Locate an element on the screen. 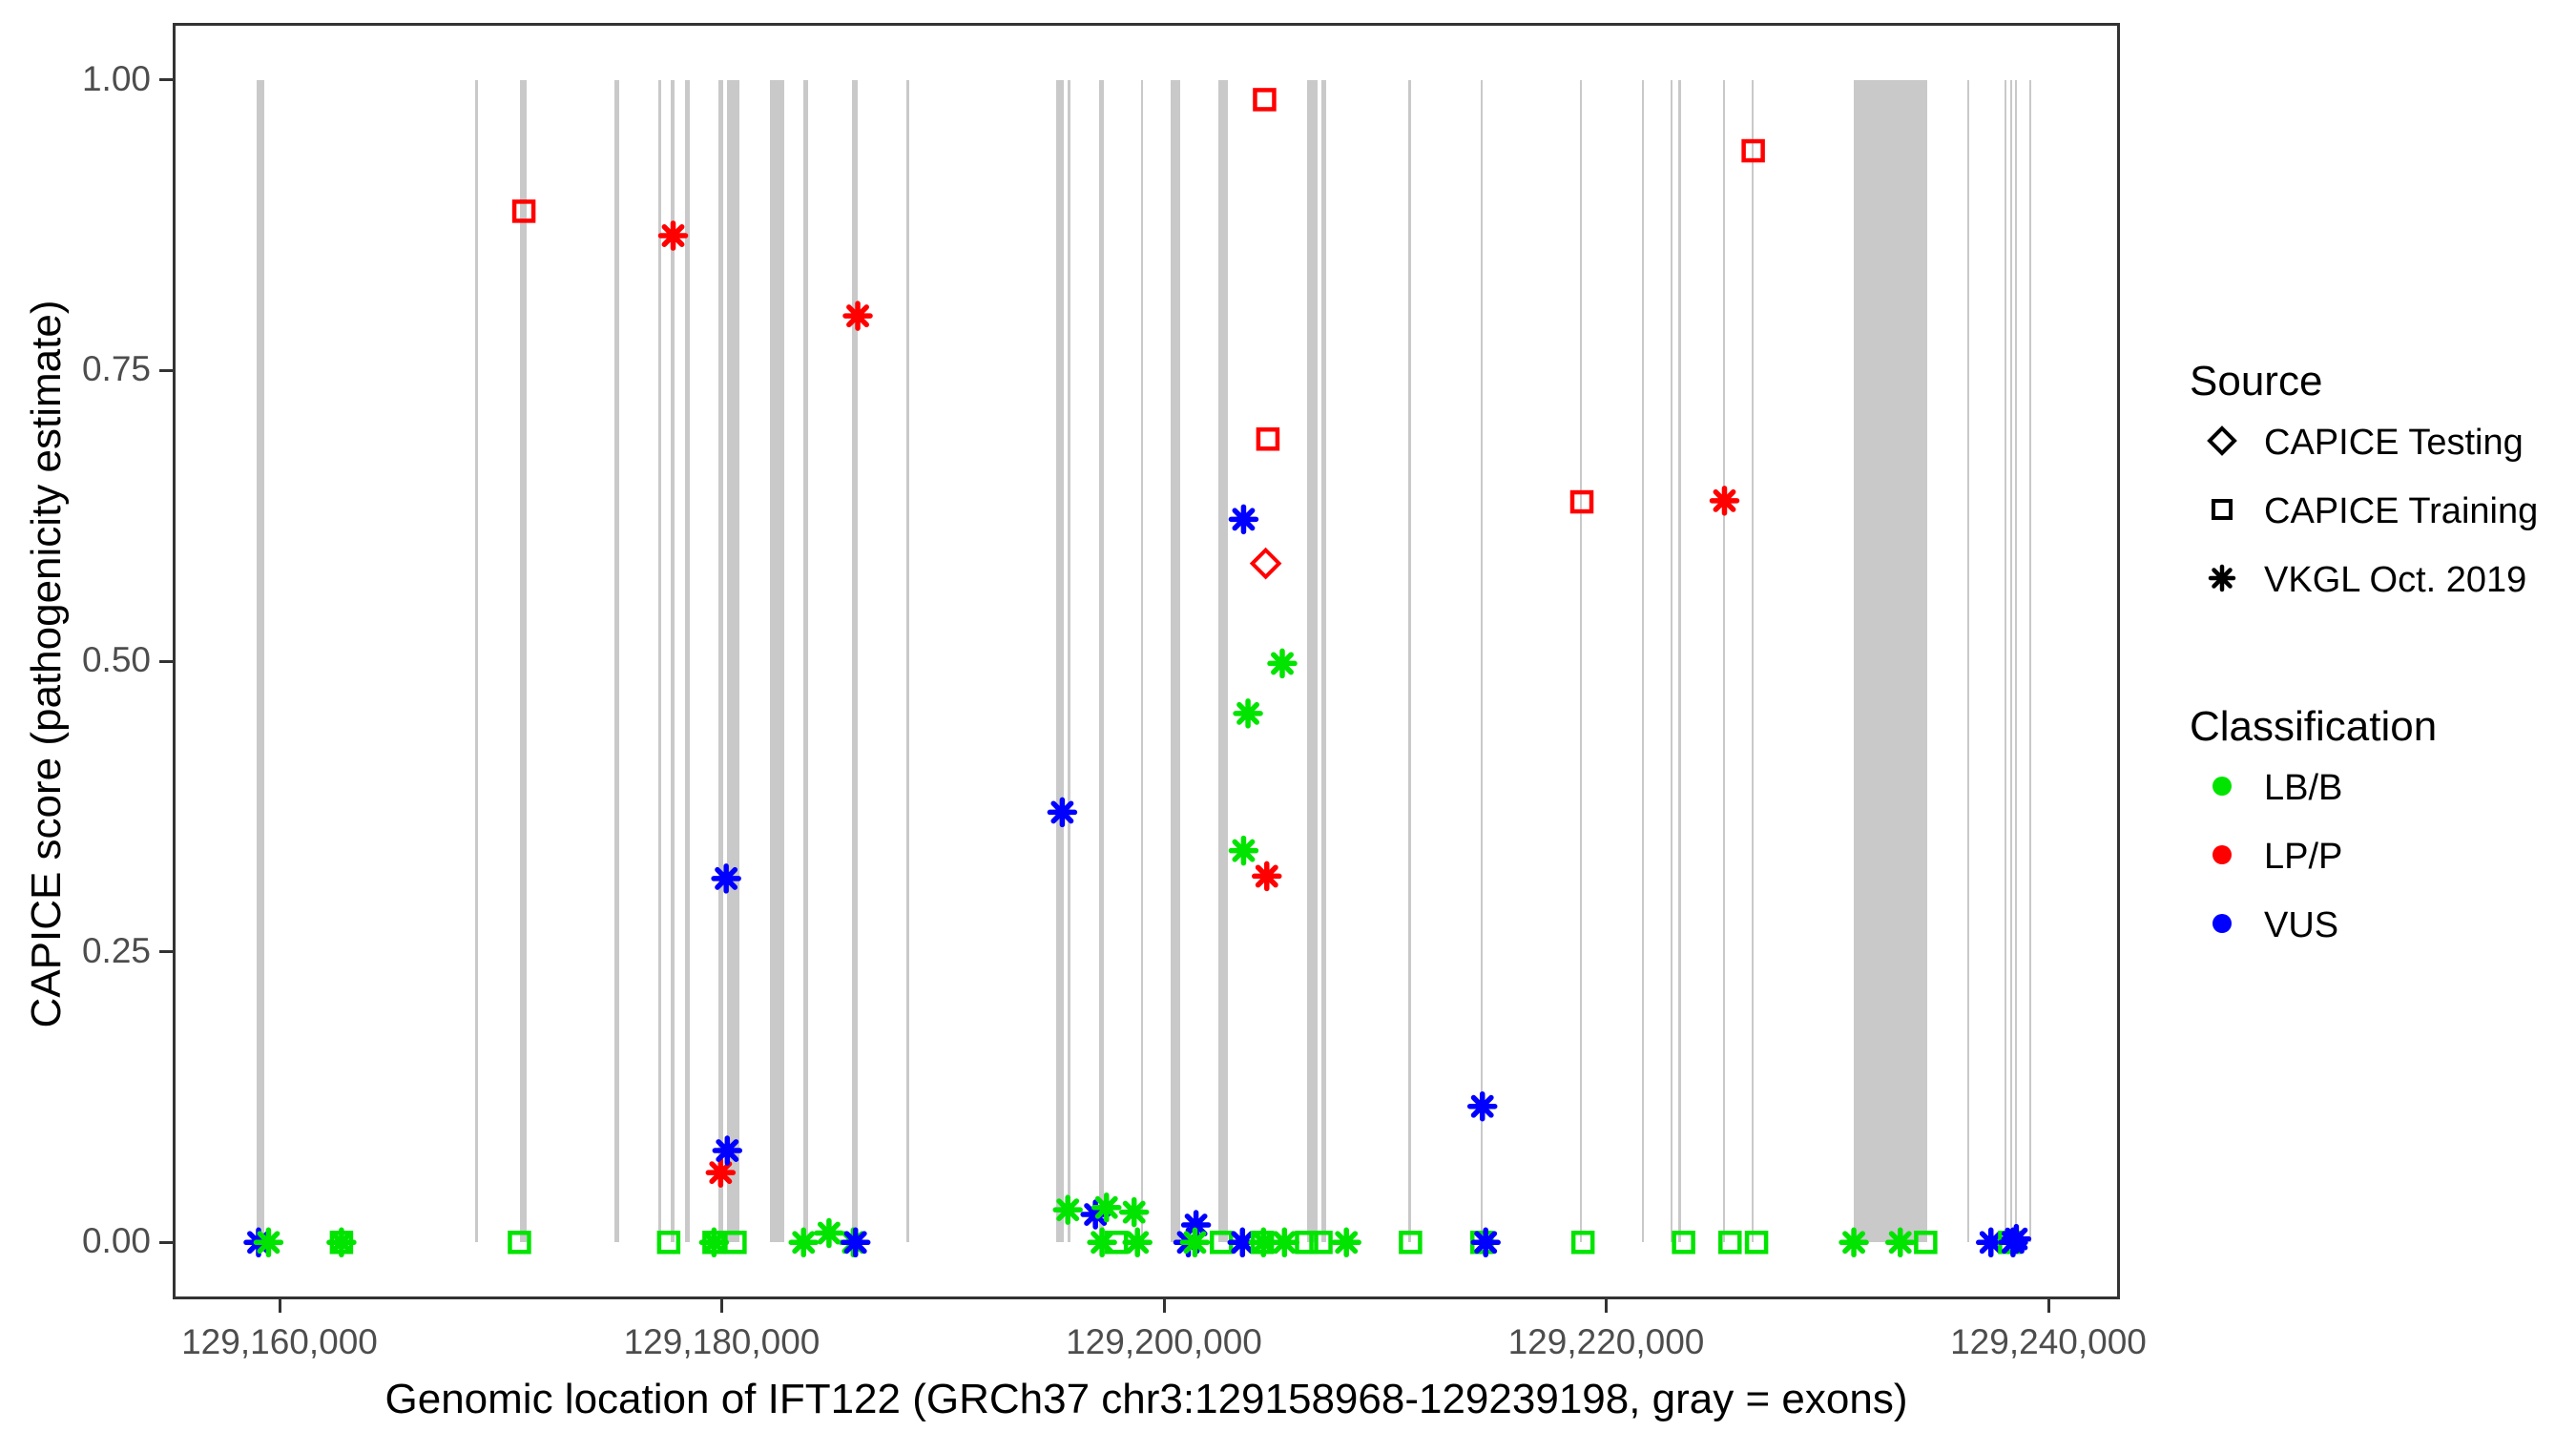 This screenshot has width=2576, height=1431. legend-item-dot: LB/B is located at coordinates (2364, 788).